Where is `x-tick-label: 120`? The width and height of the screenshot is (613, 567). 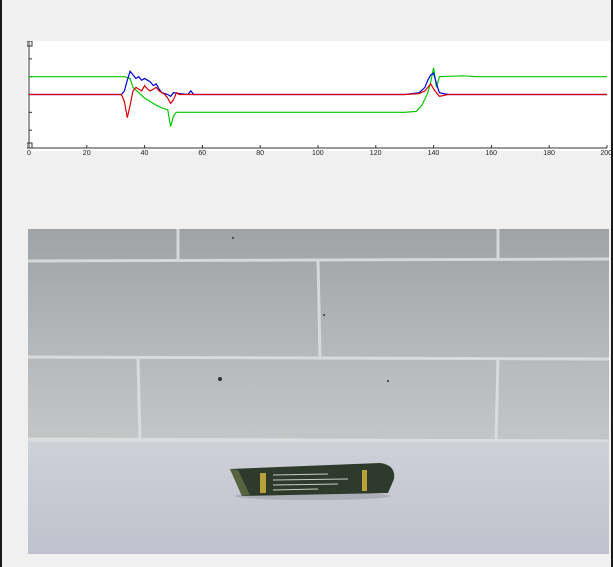
x-tick-label: 120 is located at coordinates (375, 153).